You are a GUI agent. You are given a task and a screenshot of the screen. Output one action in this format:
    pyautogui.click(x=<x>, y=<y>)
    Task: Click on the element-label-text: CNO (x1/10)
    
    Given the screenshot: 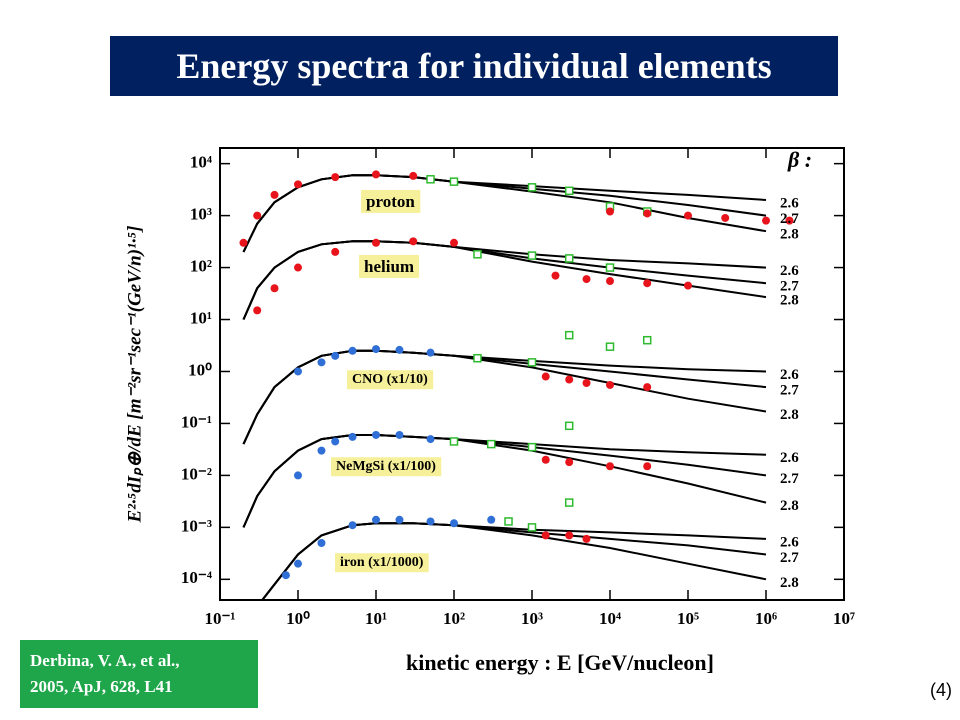 What is the action you would take?
    pyautogui.click(x=390, y=379)
    